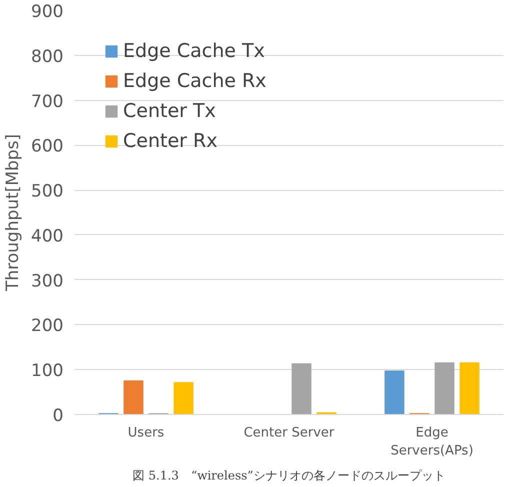 The image size is (513, 487). Describe the element at coordinates (289, 475) in the screenshot. I see `caption: 図 5.1.3 “wireless”シナリオの各ノードのスループット` at that location.